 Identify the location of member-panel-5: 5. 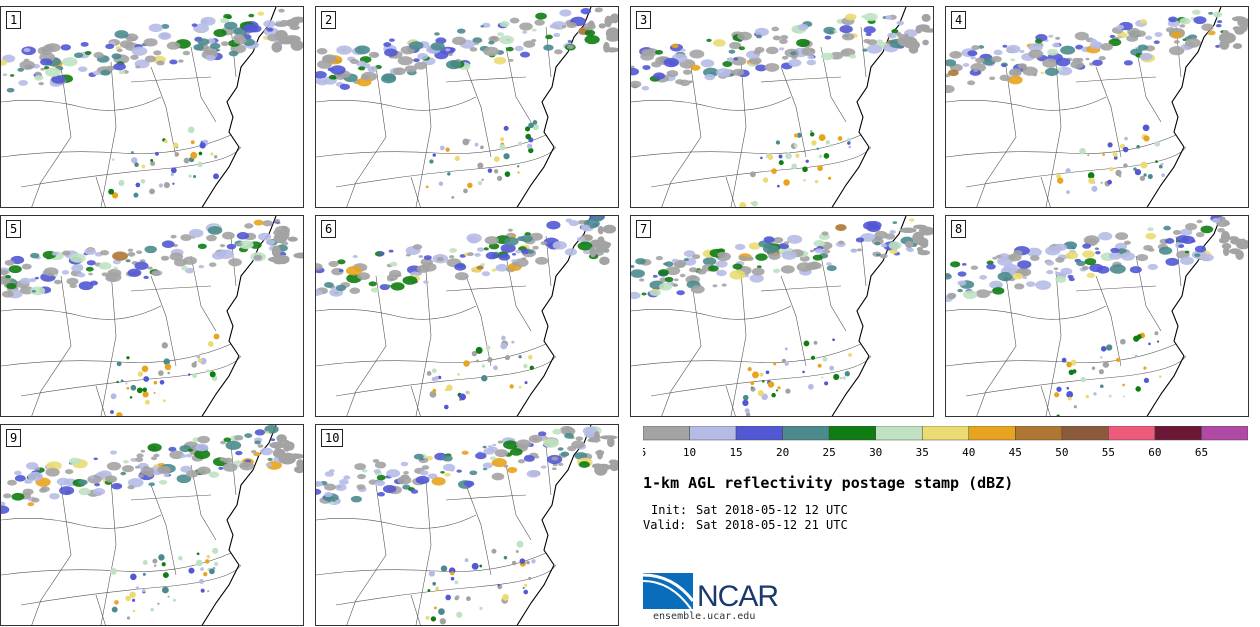
(152, 316).